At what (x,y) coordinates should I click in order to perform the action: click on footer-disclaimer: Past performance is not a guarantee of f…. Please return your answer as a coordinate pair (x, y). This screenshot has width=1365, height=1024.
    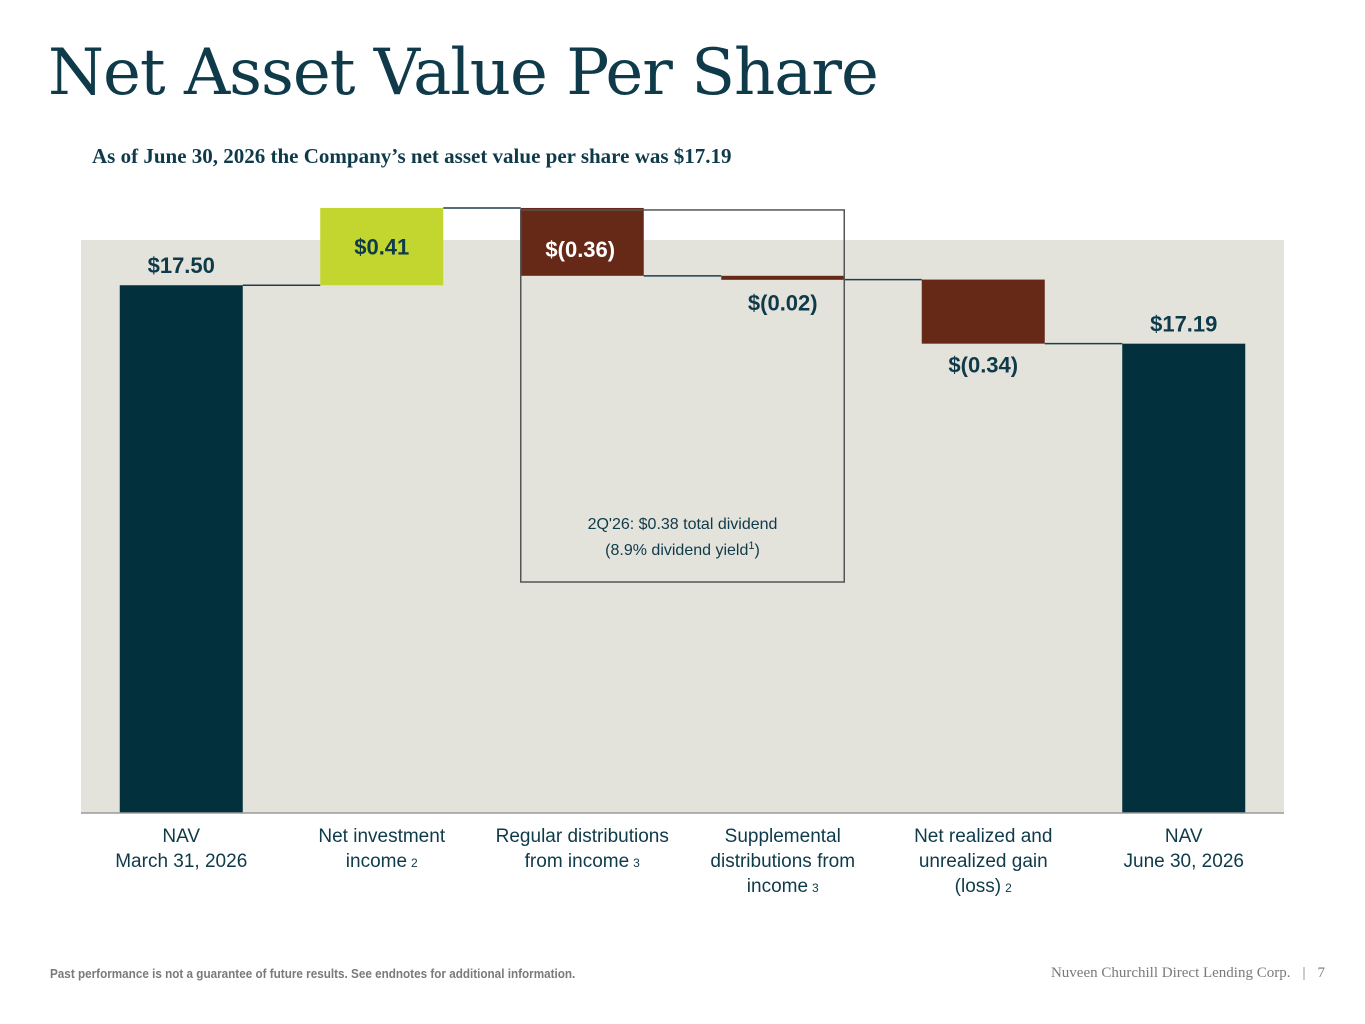
    Looking at the image, I should click on (313, 973).